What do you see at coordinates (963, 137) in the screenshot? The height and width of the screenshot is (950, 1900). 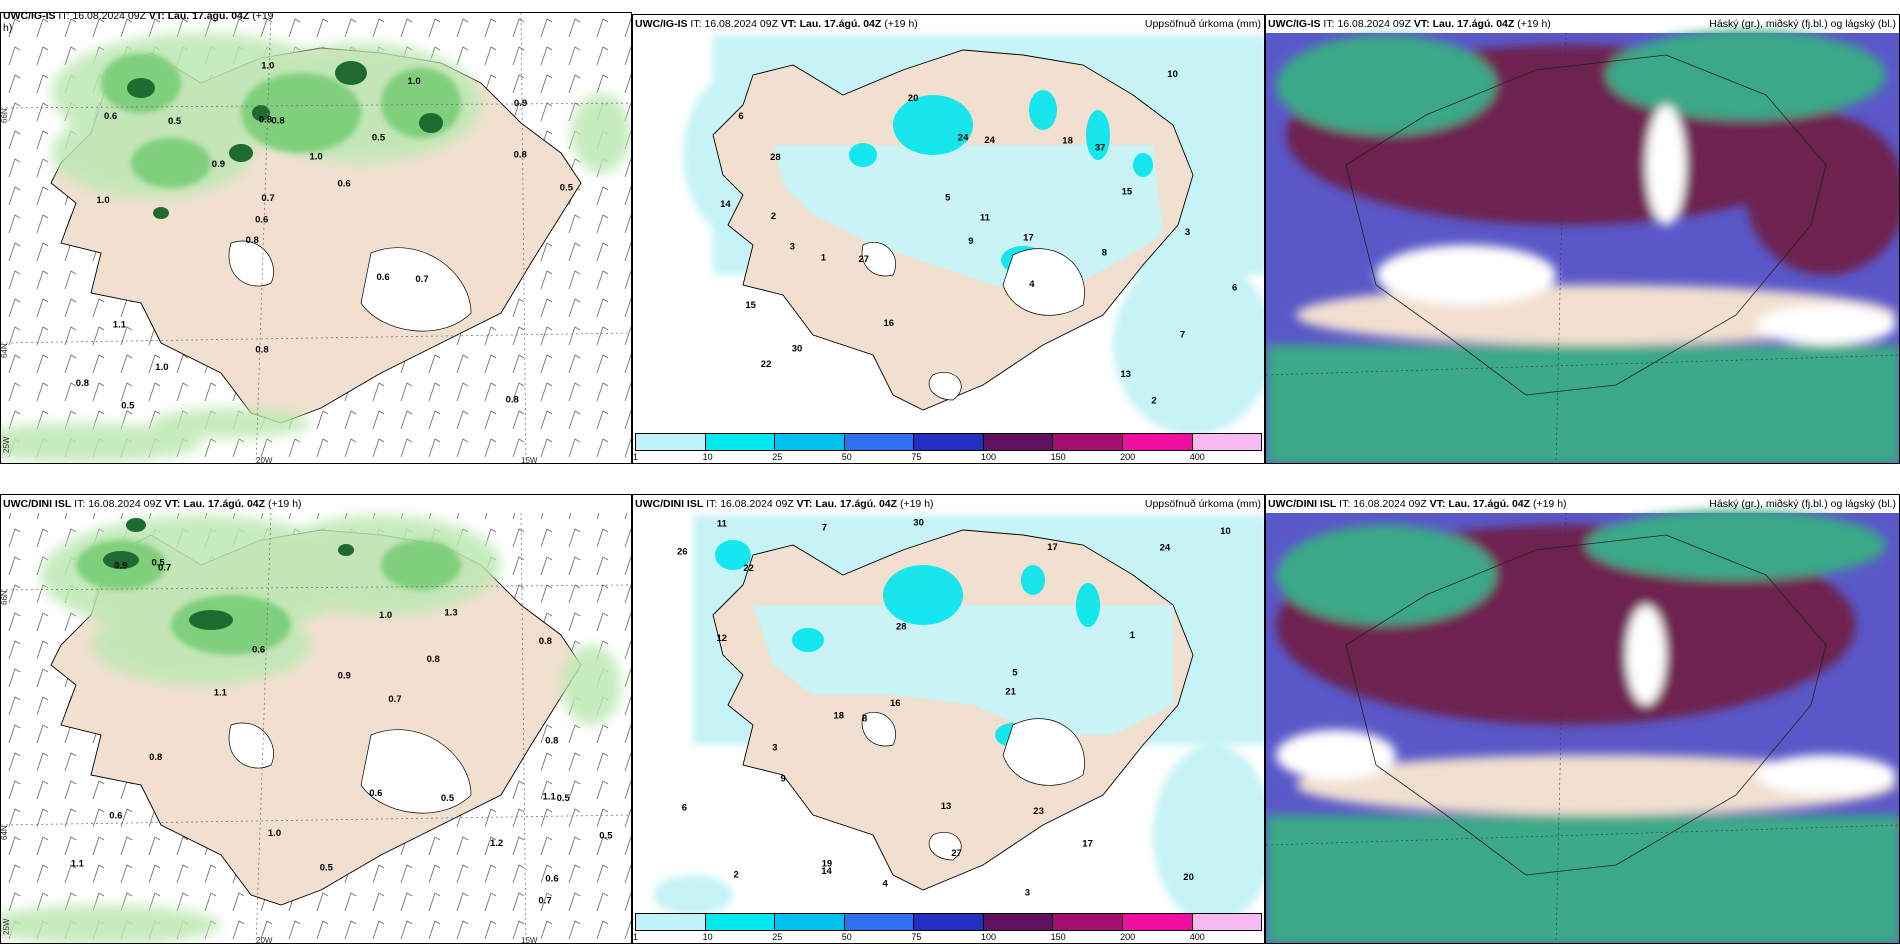 I see `precip-value: 24` at bounding box center [963, 137].